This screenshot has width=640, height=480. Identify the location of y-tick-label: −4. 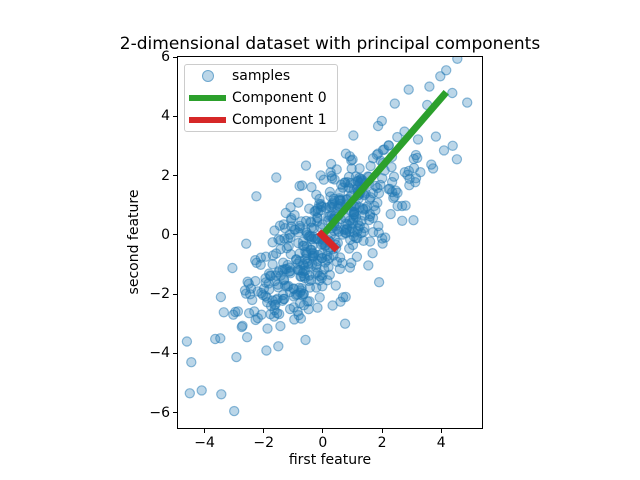
(159, 353).